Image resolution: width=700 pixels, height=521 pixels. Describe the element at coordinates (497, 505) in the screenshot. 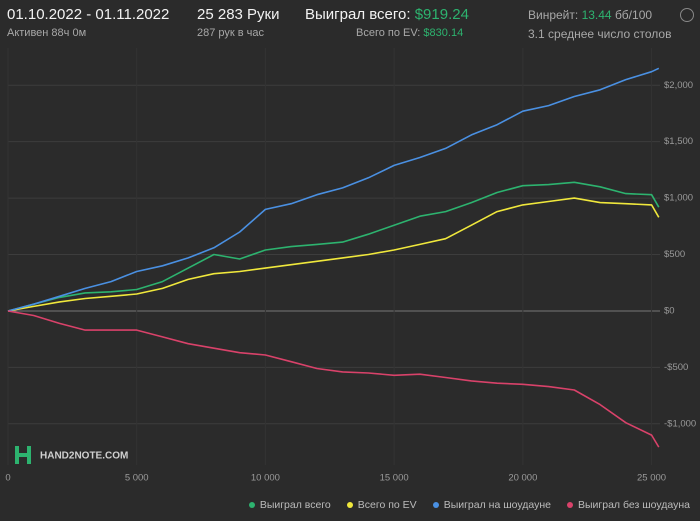

I see `legend-label: Выиграл на шоудауне` at that location.